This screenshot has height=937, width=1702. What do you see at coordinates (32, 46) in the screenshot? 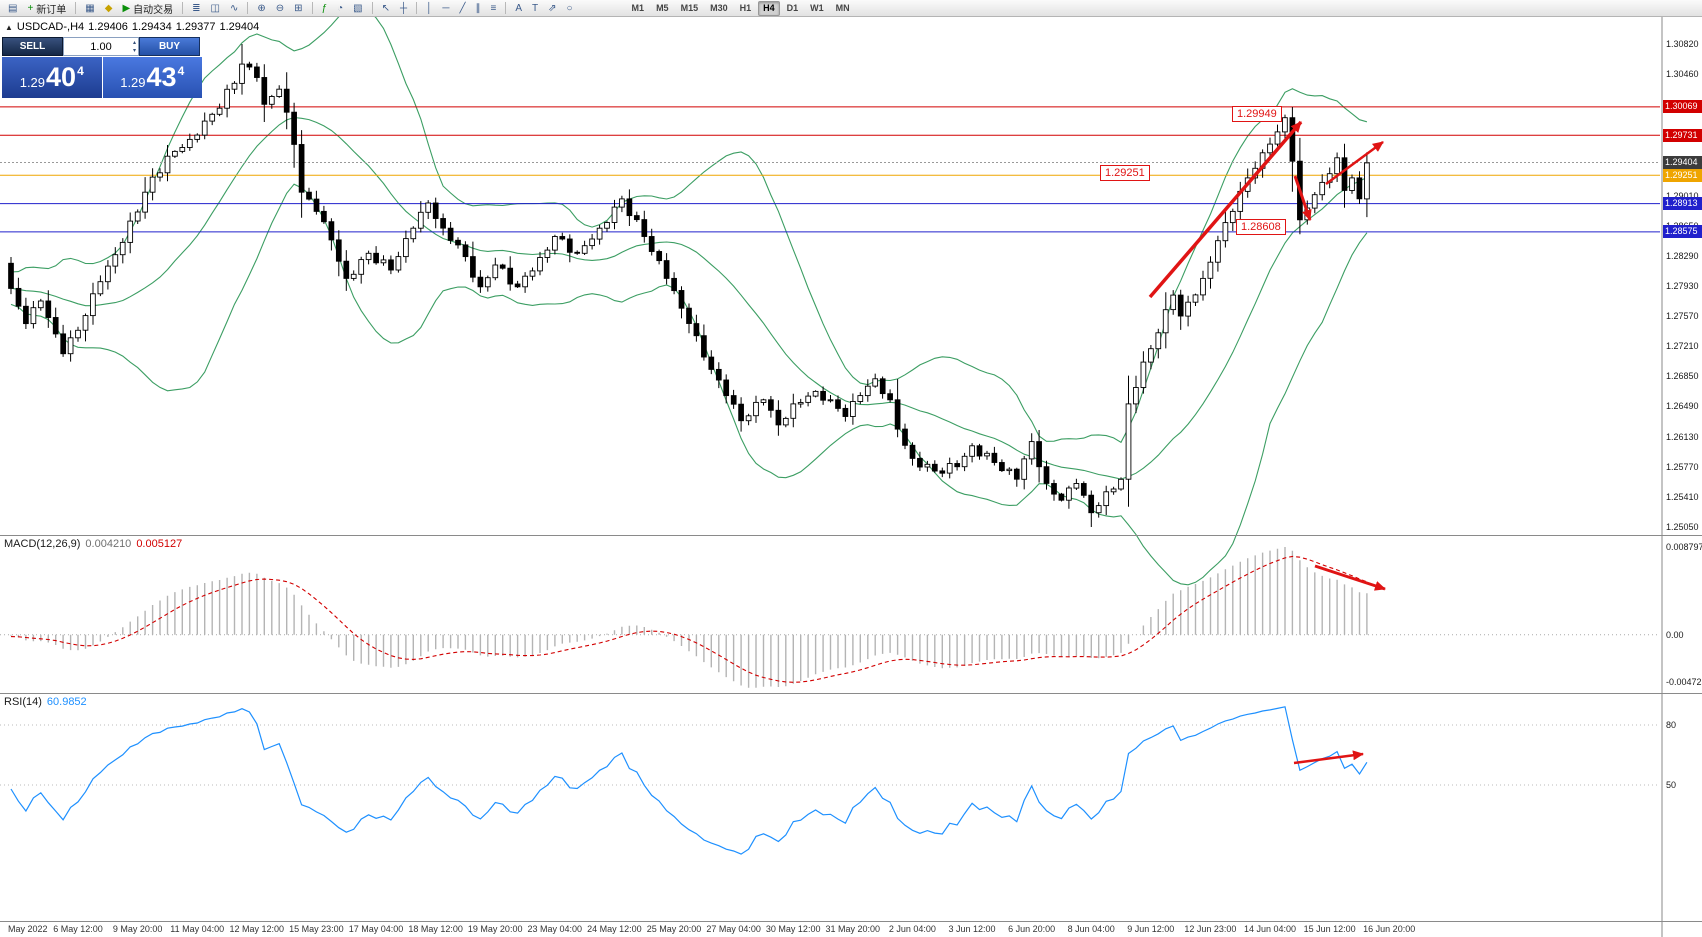
I see `sell-button: SELL` at bounding box center [32, 46].